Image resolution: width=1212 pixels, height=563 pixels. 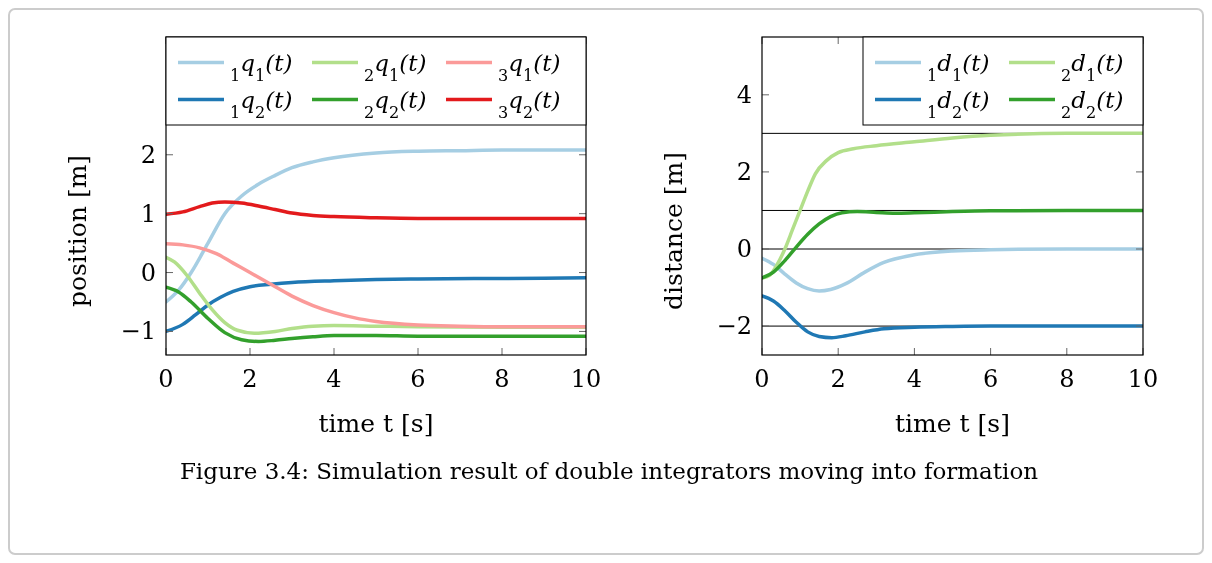 What do you see at coordinates (958, 66) in the screenshot?
I see `legend-label: $_{1}$d$_{1}$(t)` at bounding box center [958, 66].